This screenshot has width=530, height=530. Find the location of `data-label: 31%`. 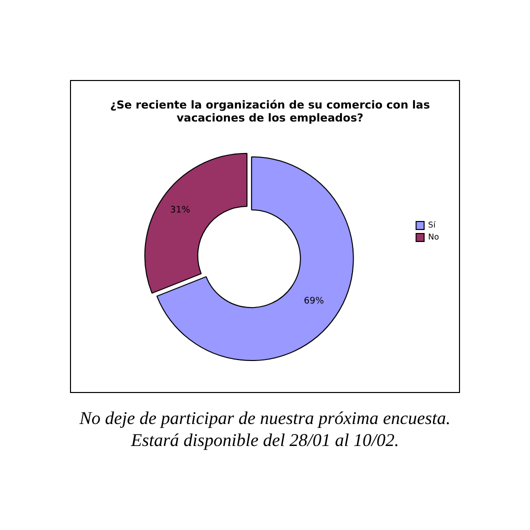

data-label: 31% is located at coordinates (180, 211).